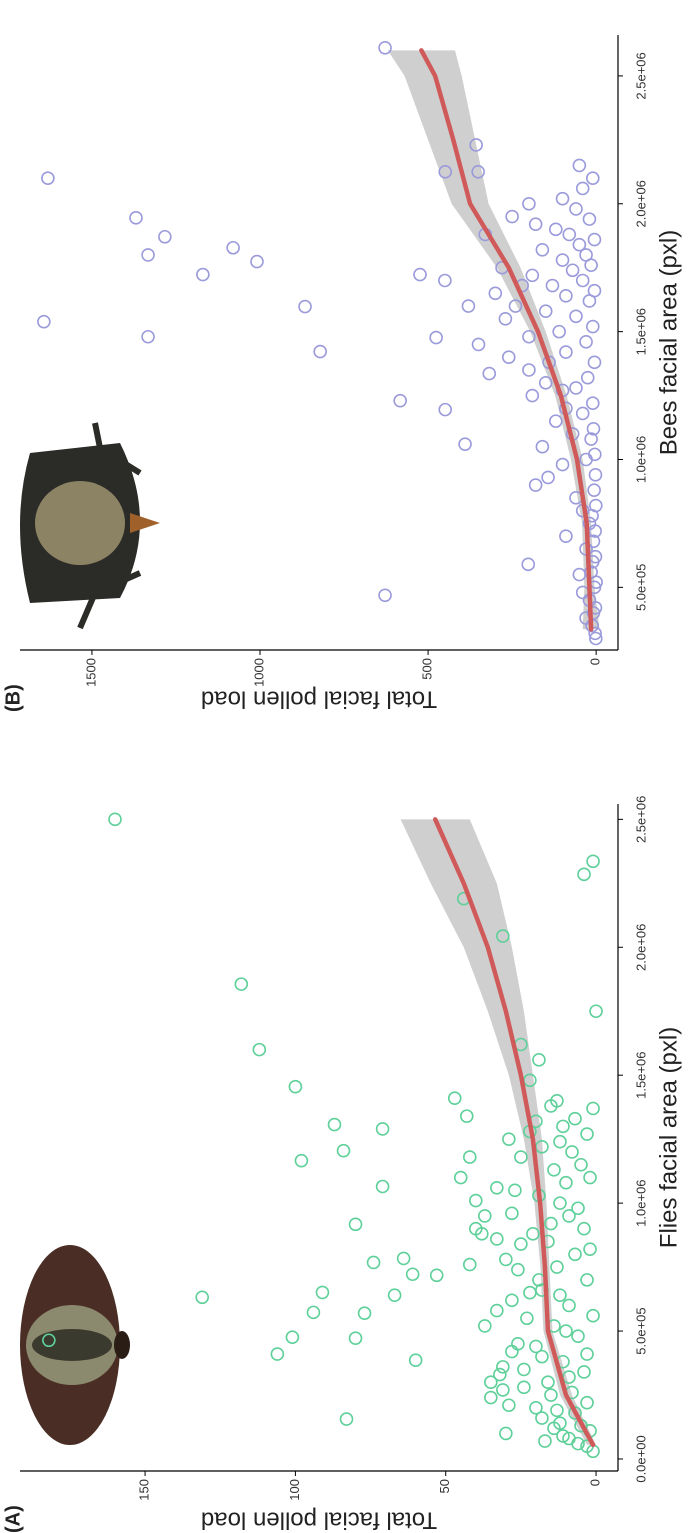 Image resolution: width=691 pixels, height=1533 pixels. What do you see at coordinates (640, 819) in the screenshot?
I see `x-tick-label: 2.5e+06` at bounding box center [640, 819].